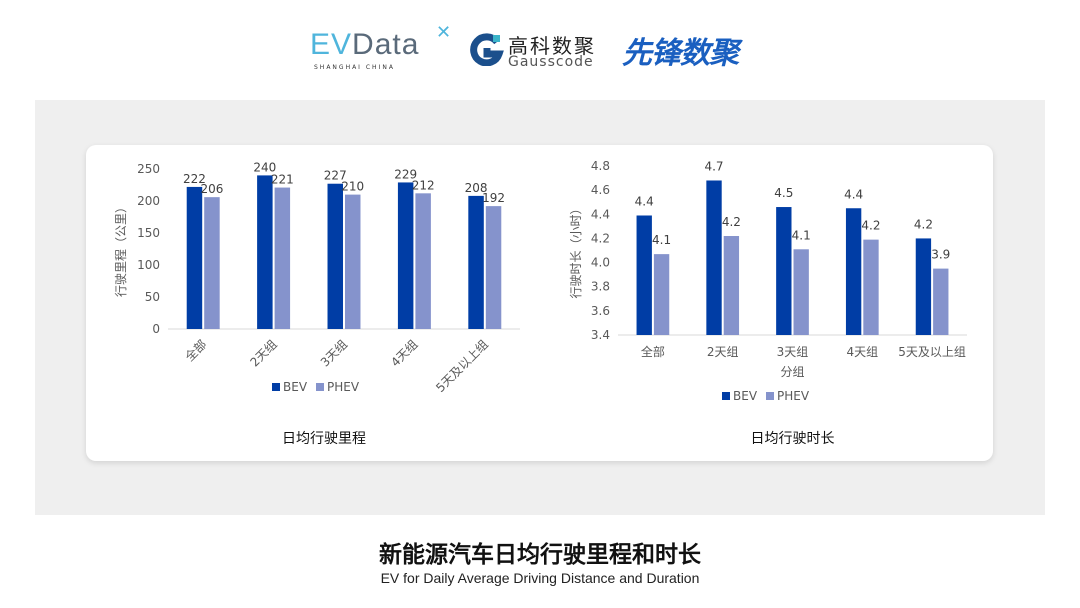 Image resolution: width=1080 pixels, height=608 pixels. Describe the element at coordinates (352, 187) in the screenshot. I see `data-label: 210` at that location.